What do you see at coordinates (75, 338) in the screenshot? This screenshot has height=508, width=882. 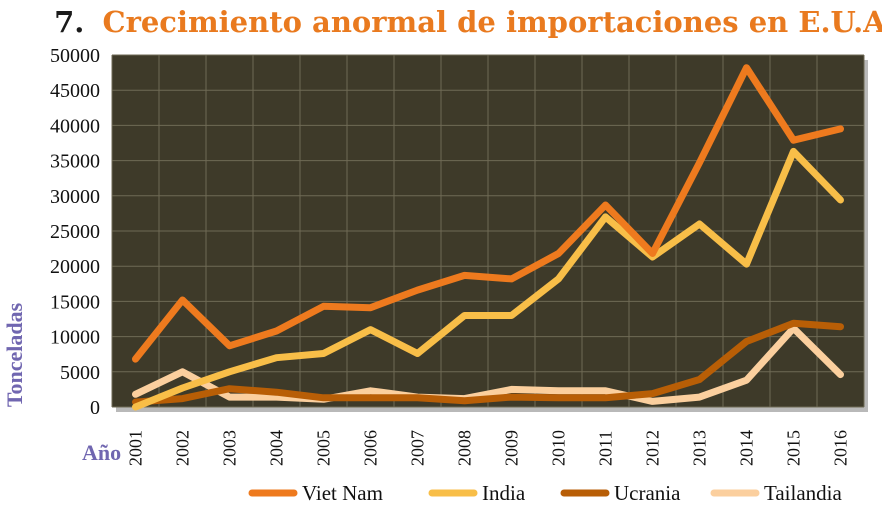 I see `y-tick-label: 10000` at bounding box center [75, 338].